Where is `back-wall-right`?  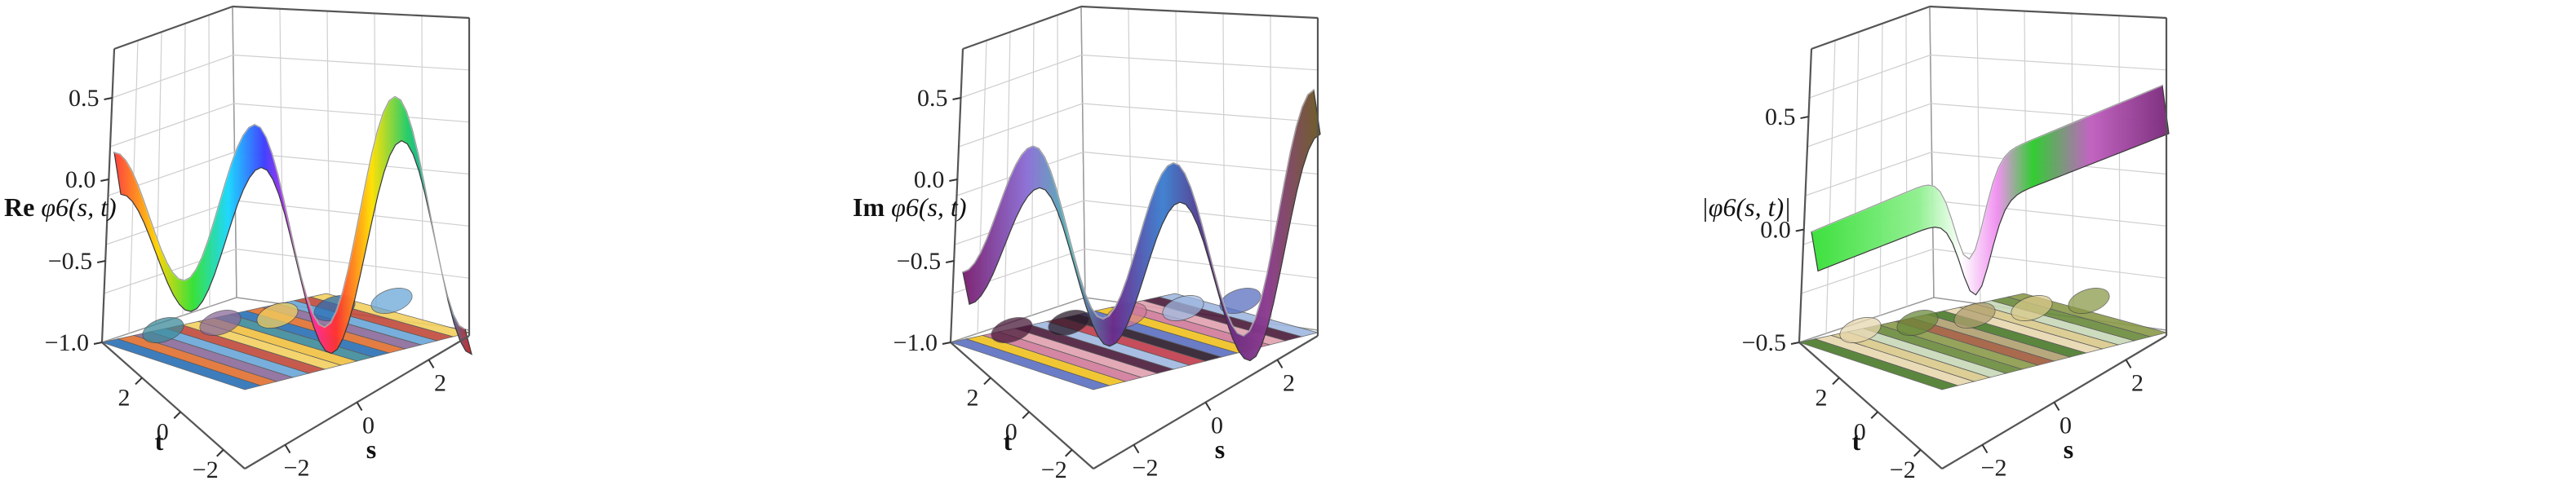 back-wall-right is located at coordinates (1199, 168).